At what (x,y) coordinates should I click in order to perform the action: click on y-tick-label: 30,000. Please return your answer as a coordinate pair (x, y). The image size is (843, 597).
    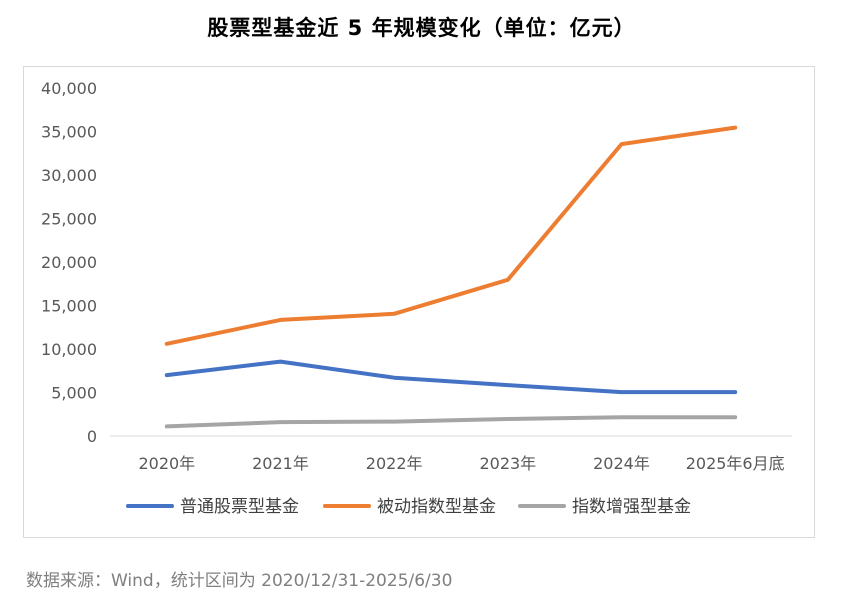
    Looking at the image, I should click on (69, 175).